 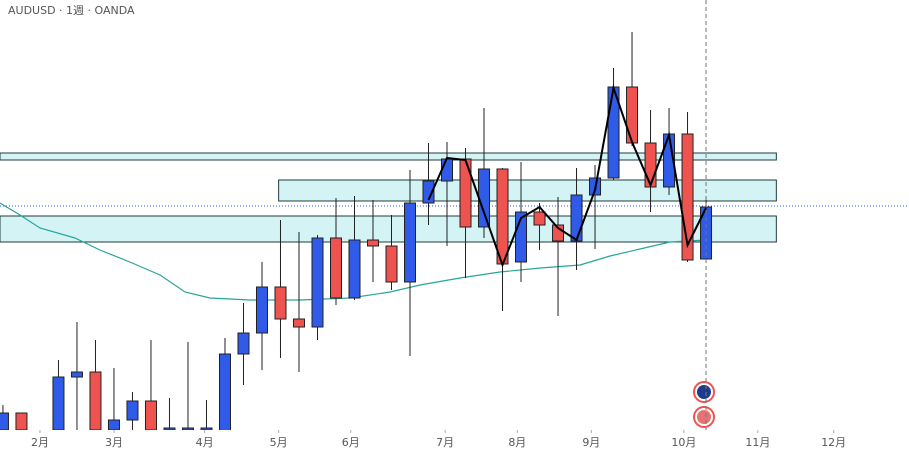 I want to click on x-tick-label: 9月, so click(x=591, y=442).